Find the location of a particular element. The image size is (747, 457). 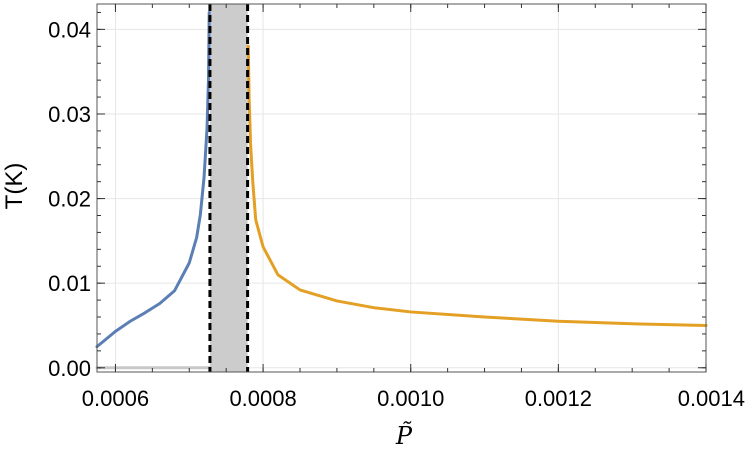

y-tick-label: 0.03 is located at coordinates (69, 114).